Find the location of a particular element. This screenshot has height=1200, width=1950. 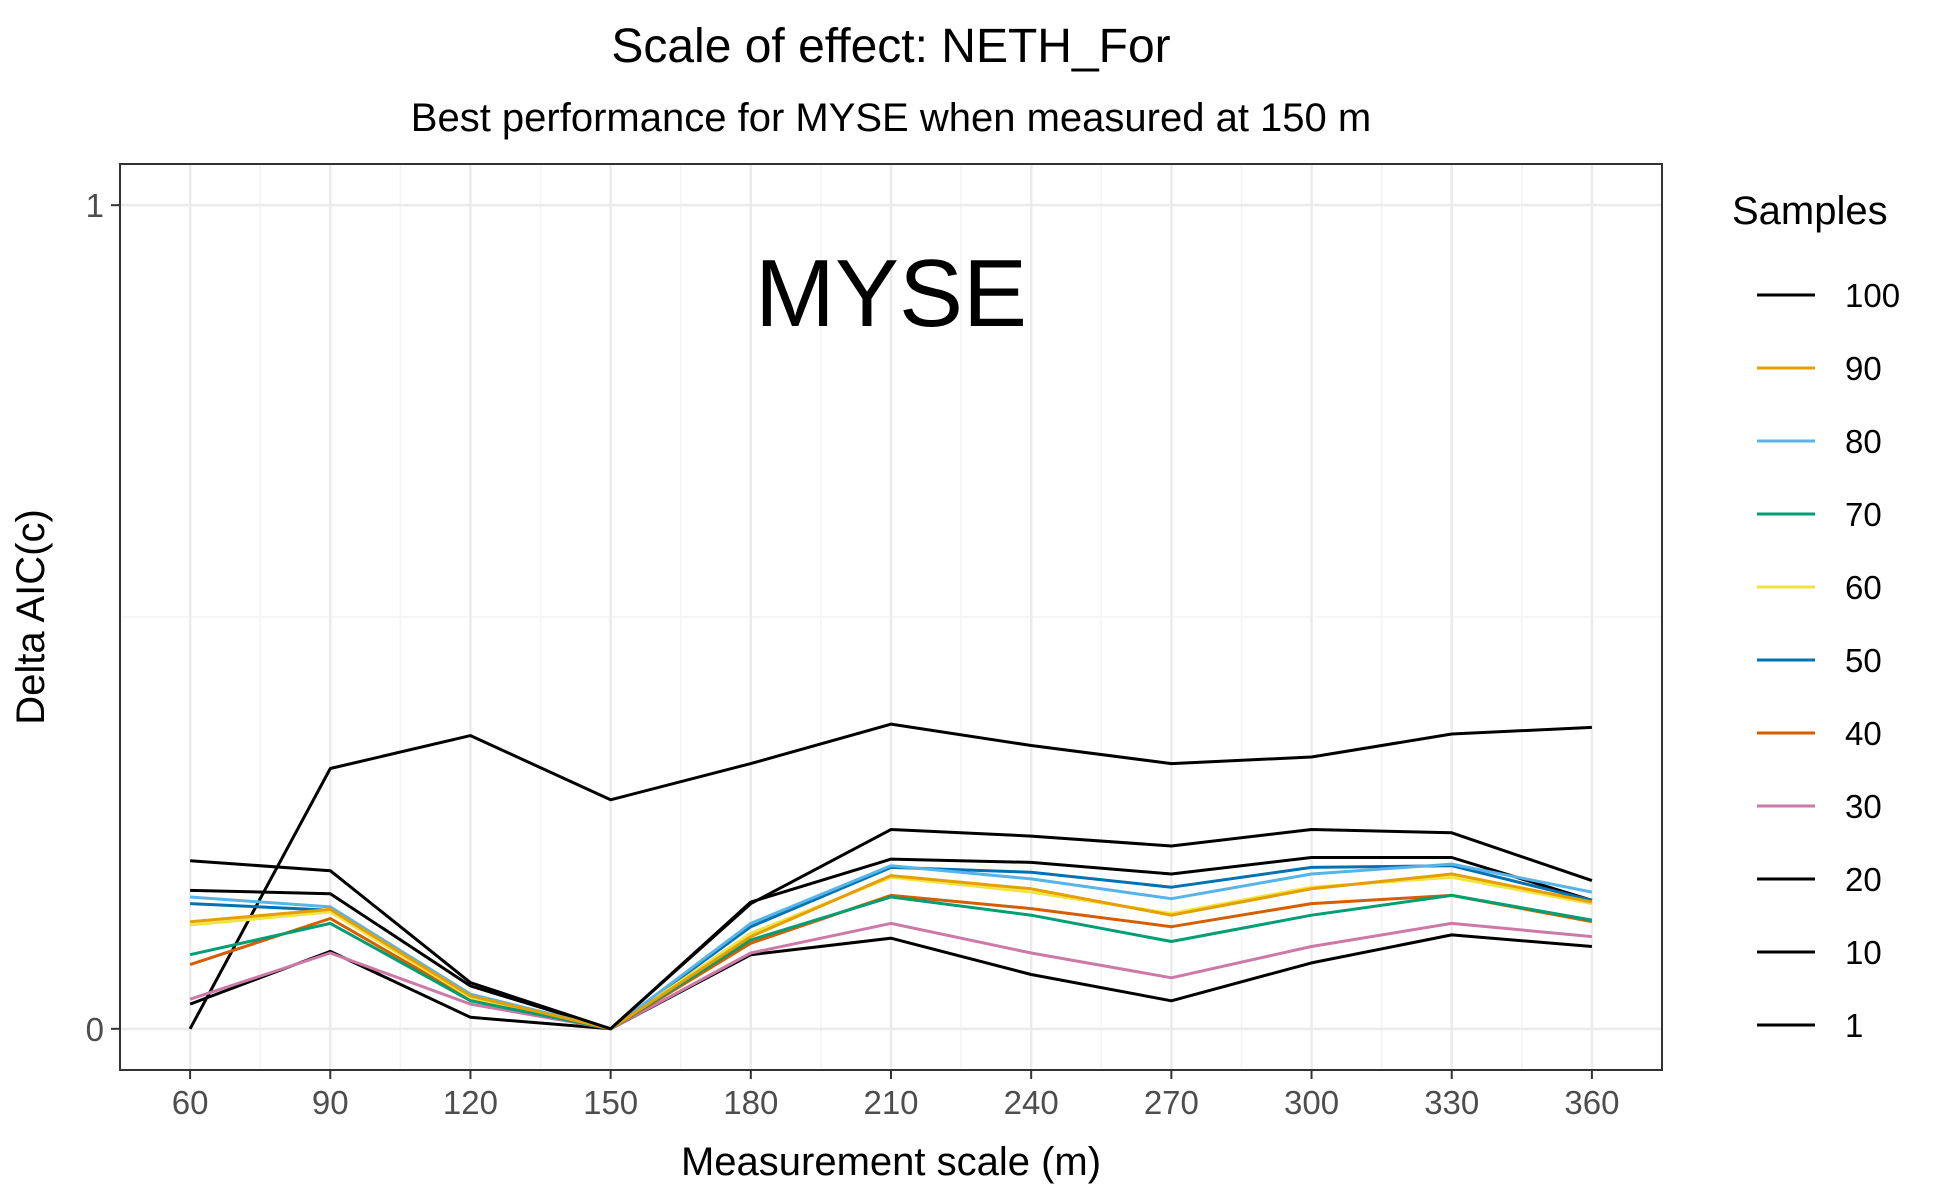

x-tick-label: 180 is located at coordinates (750, 1102).